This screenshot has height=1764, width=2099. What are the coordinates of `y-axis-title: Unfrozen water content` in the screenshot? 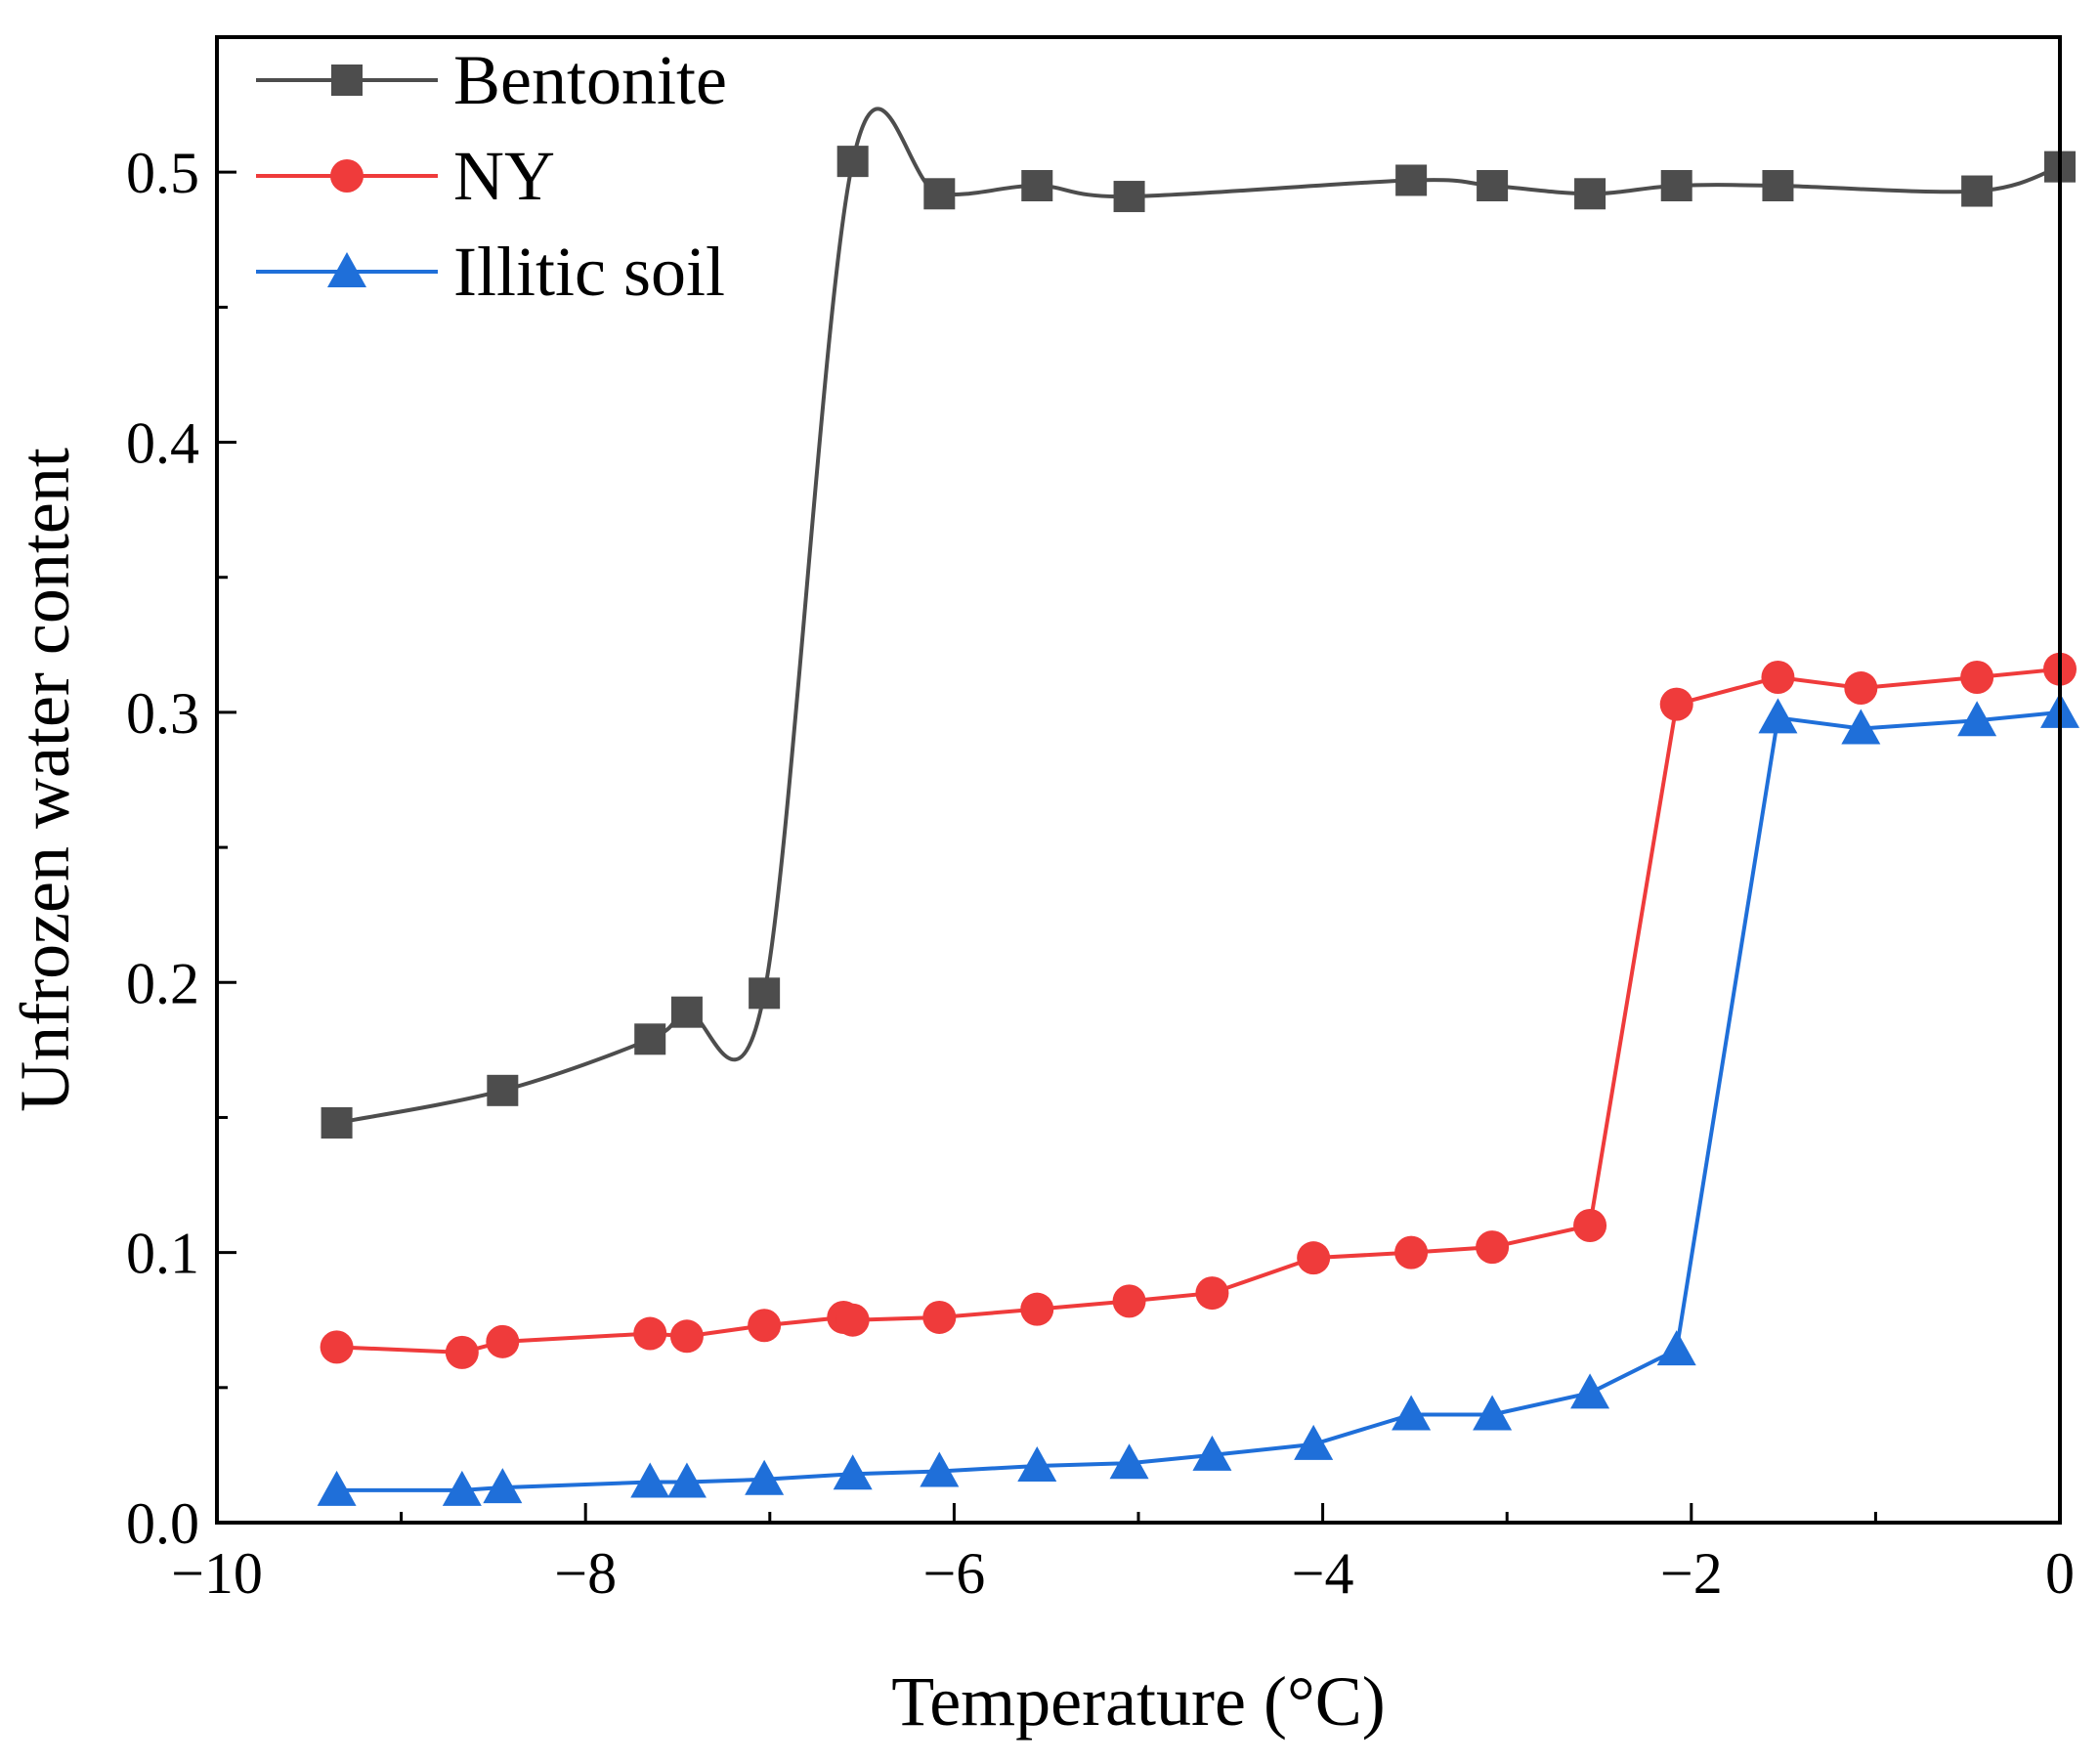 It's located at (45, 780).